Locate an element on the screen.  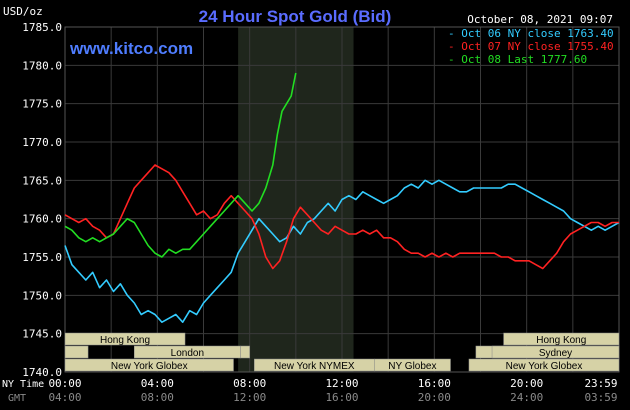
y-tick-label: 1765.0 is located at coordinates (42, 180).